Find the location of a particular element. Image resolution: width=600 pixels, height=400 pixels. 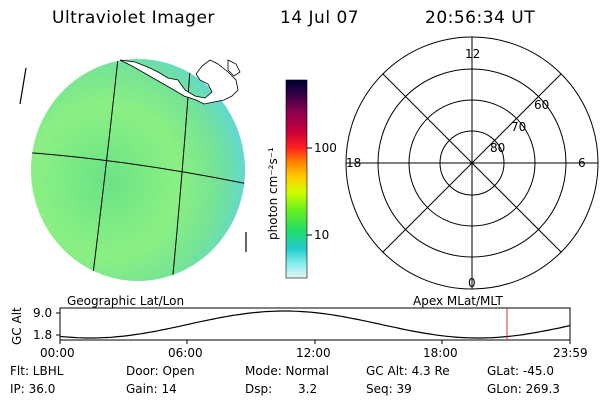

altitude-curve is located at coordinates (315, 324).